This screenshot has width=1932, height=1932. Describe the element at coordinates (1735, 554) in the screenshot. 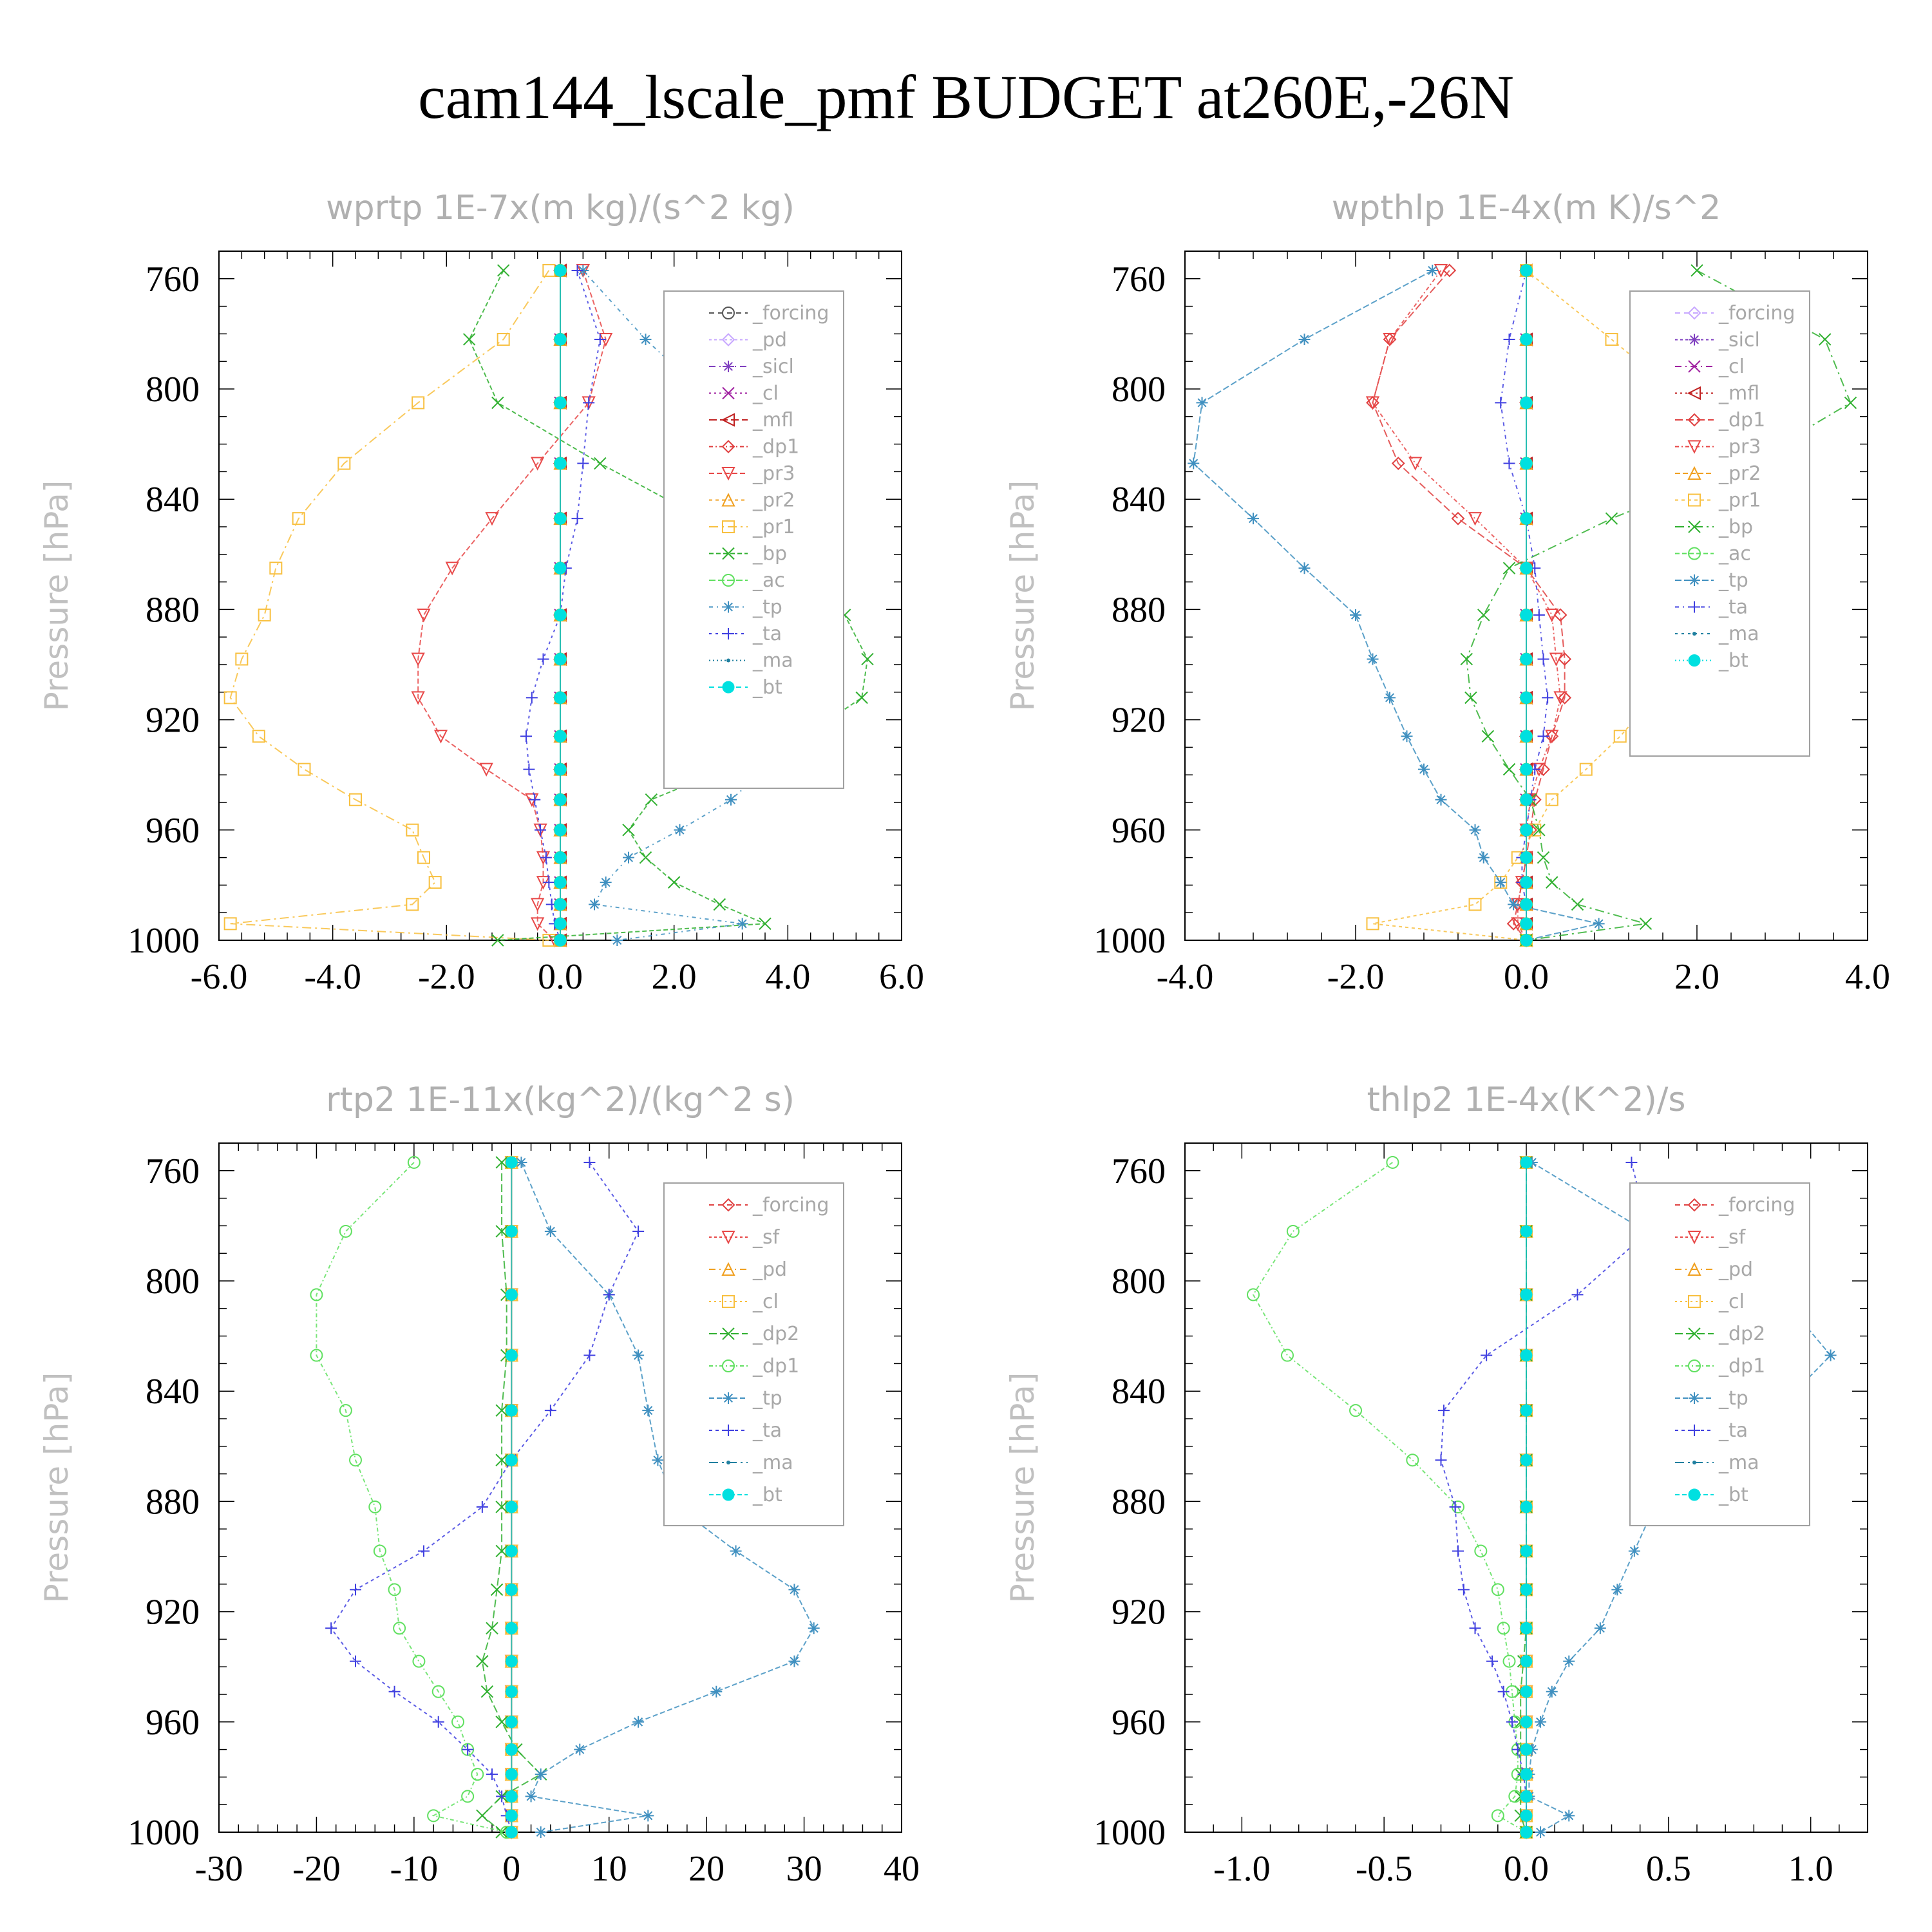

I see `legend-label: _ac` at that location.